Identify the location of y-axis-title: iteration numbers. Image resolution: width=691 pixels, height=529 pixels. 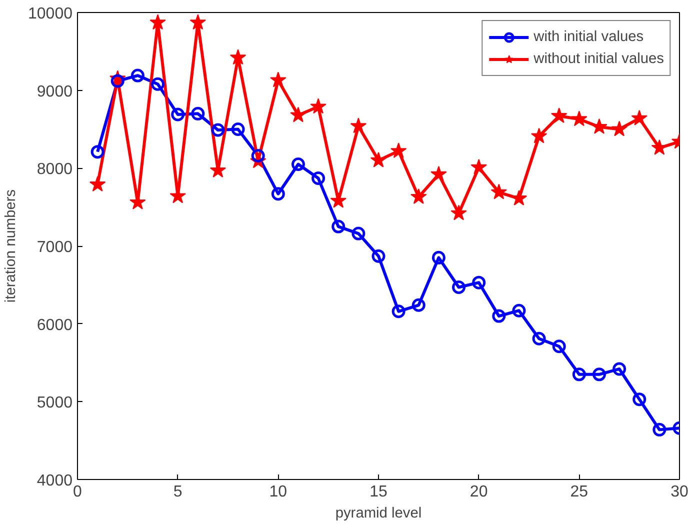
(11, 246).